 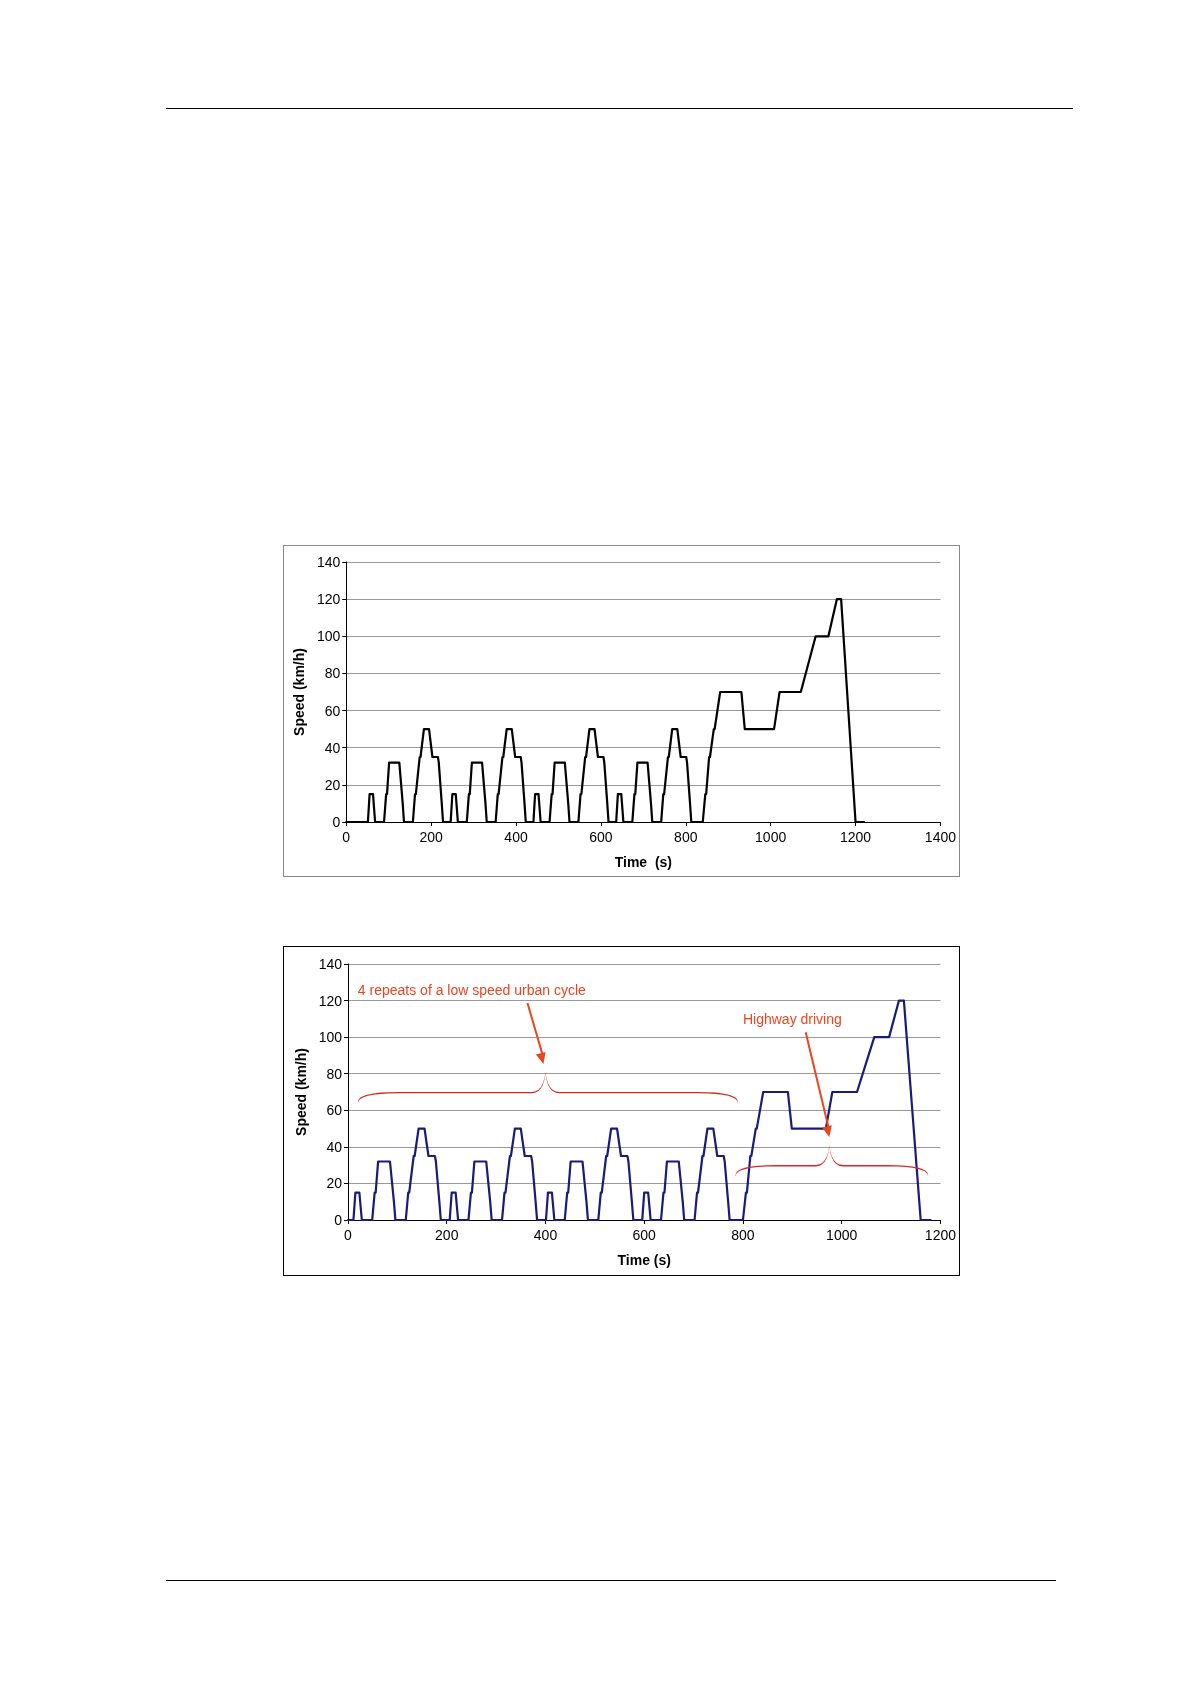 I want to click on x-tick-label: 1400, so click(x=940, y=837).